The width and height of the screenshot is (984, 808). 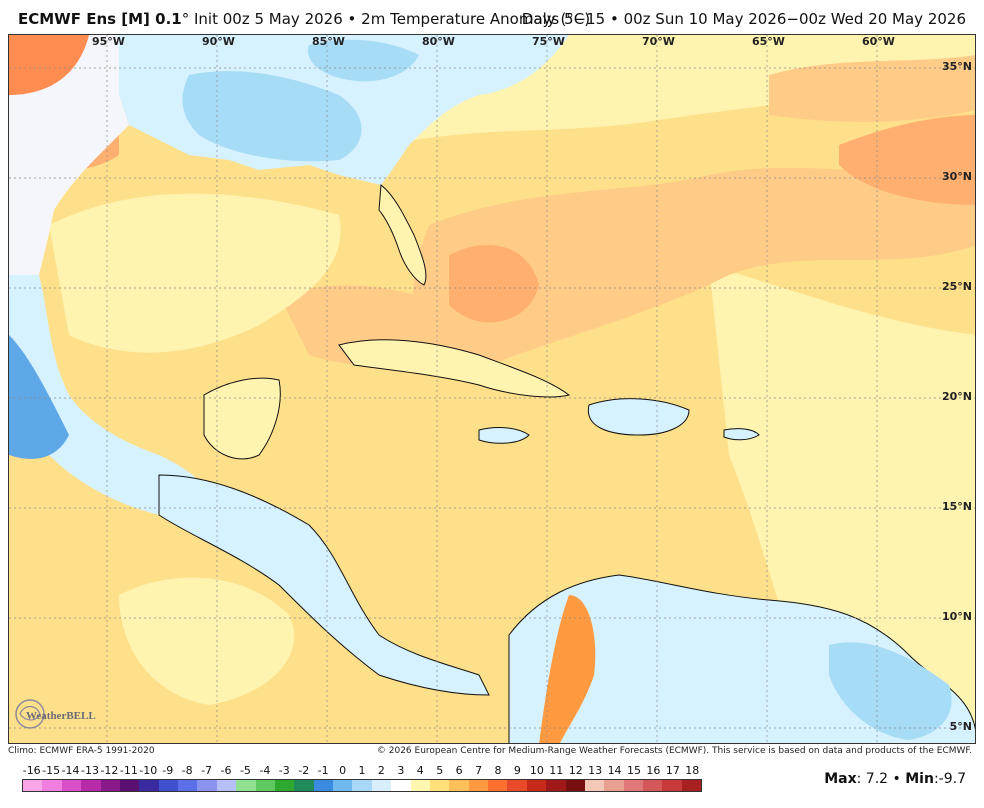 What do you see at coordinates (245, 770) in the screenshot?
I see `legend-tick-label: -5` at bounding box center [245, 770].